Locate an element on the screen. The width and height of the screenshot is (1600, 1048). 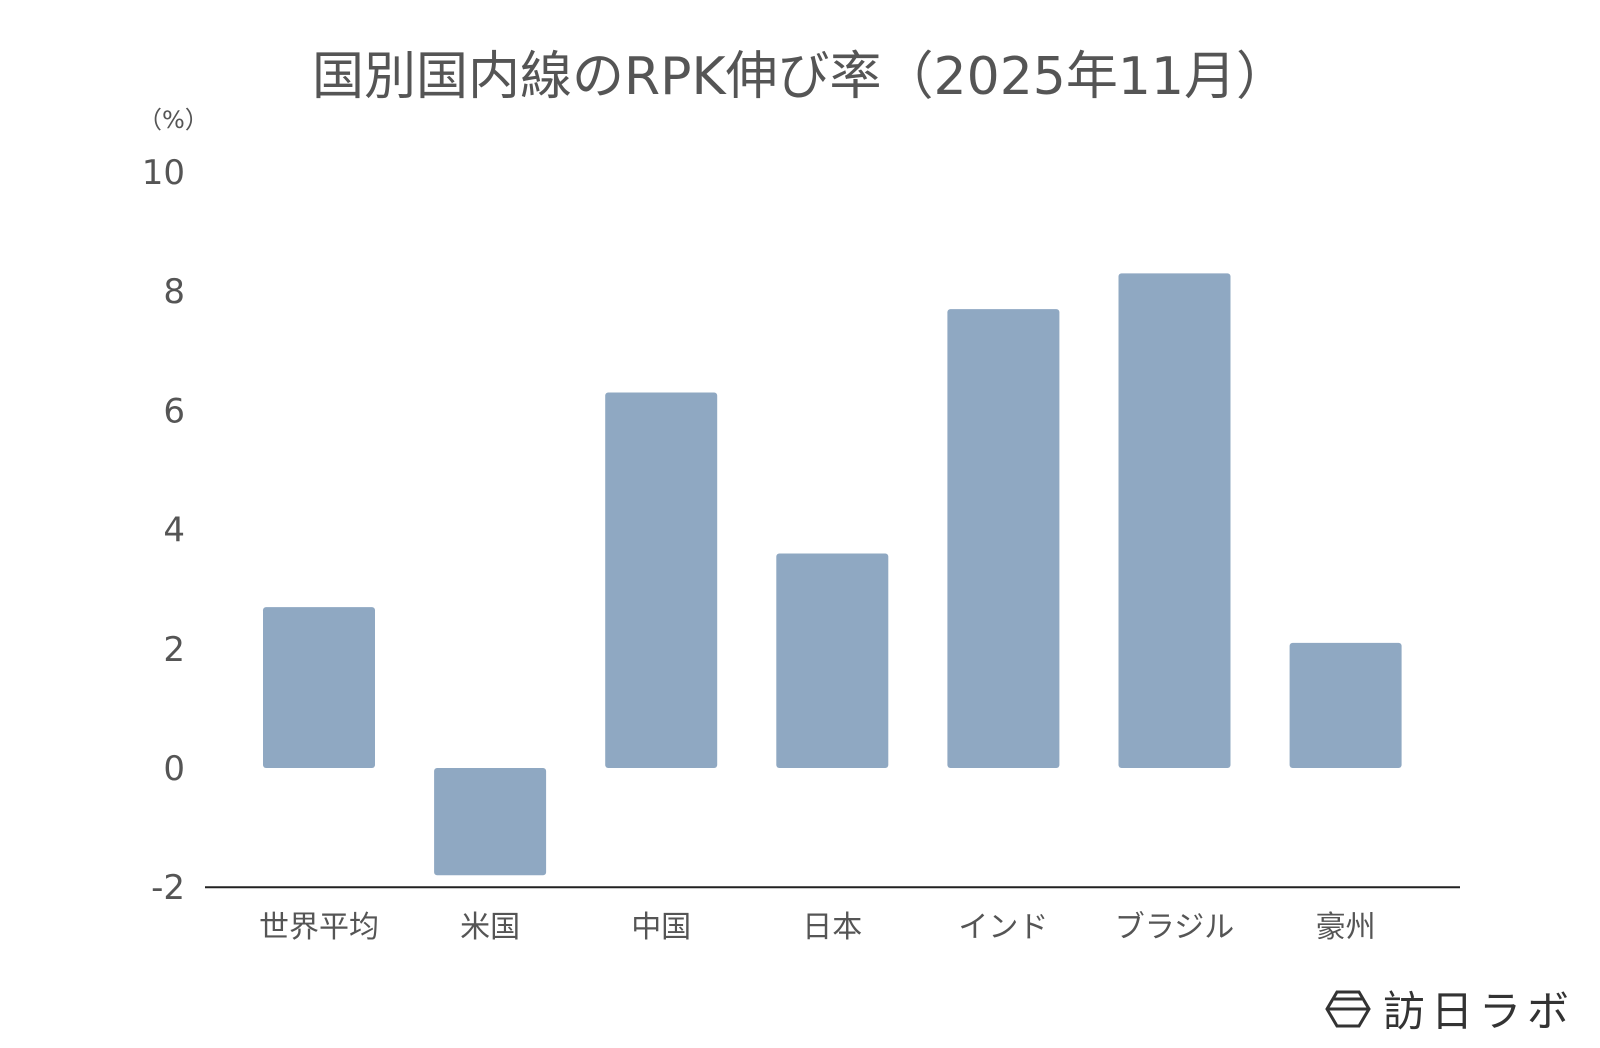
y-tick-label: 10 is located at coordinates (163, 173).